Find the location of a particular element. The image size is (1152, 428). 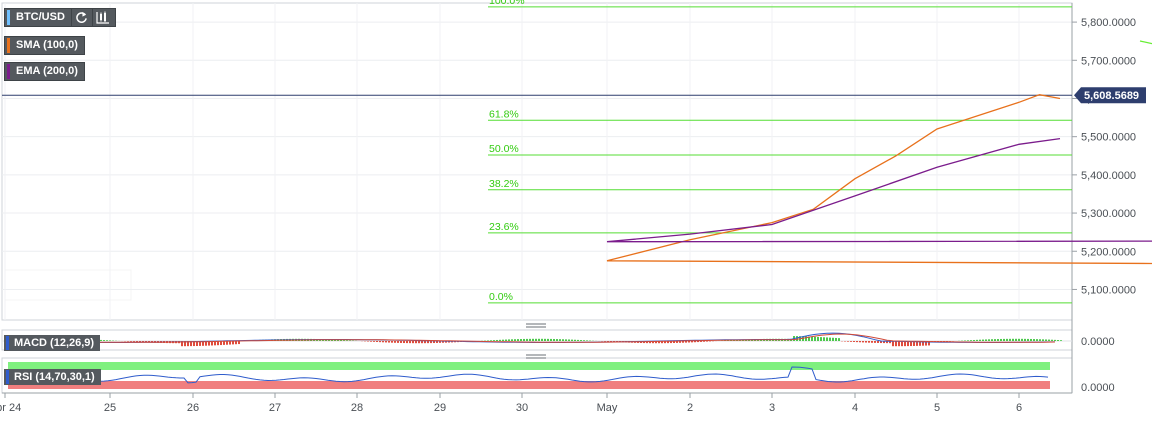

ema-label: EMA (200,0) is located at coordinates (47, 71).